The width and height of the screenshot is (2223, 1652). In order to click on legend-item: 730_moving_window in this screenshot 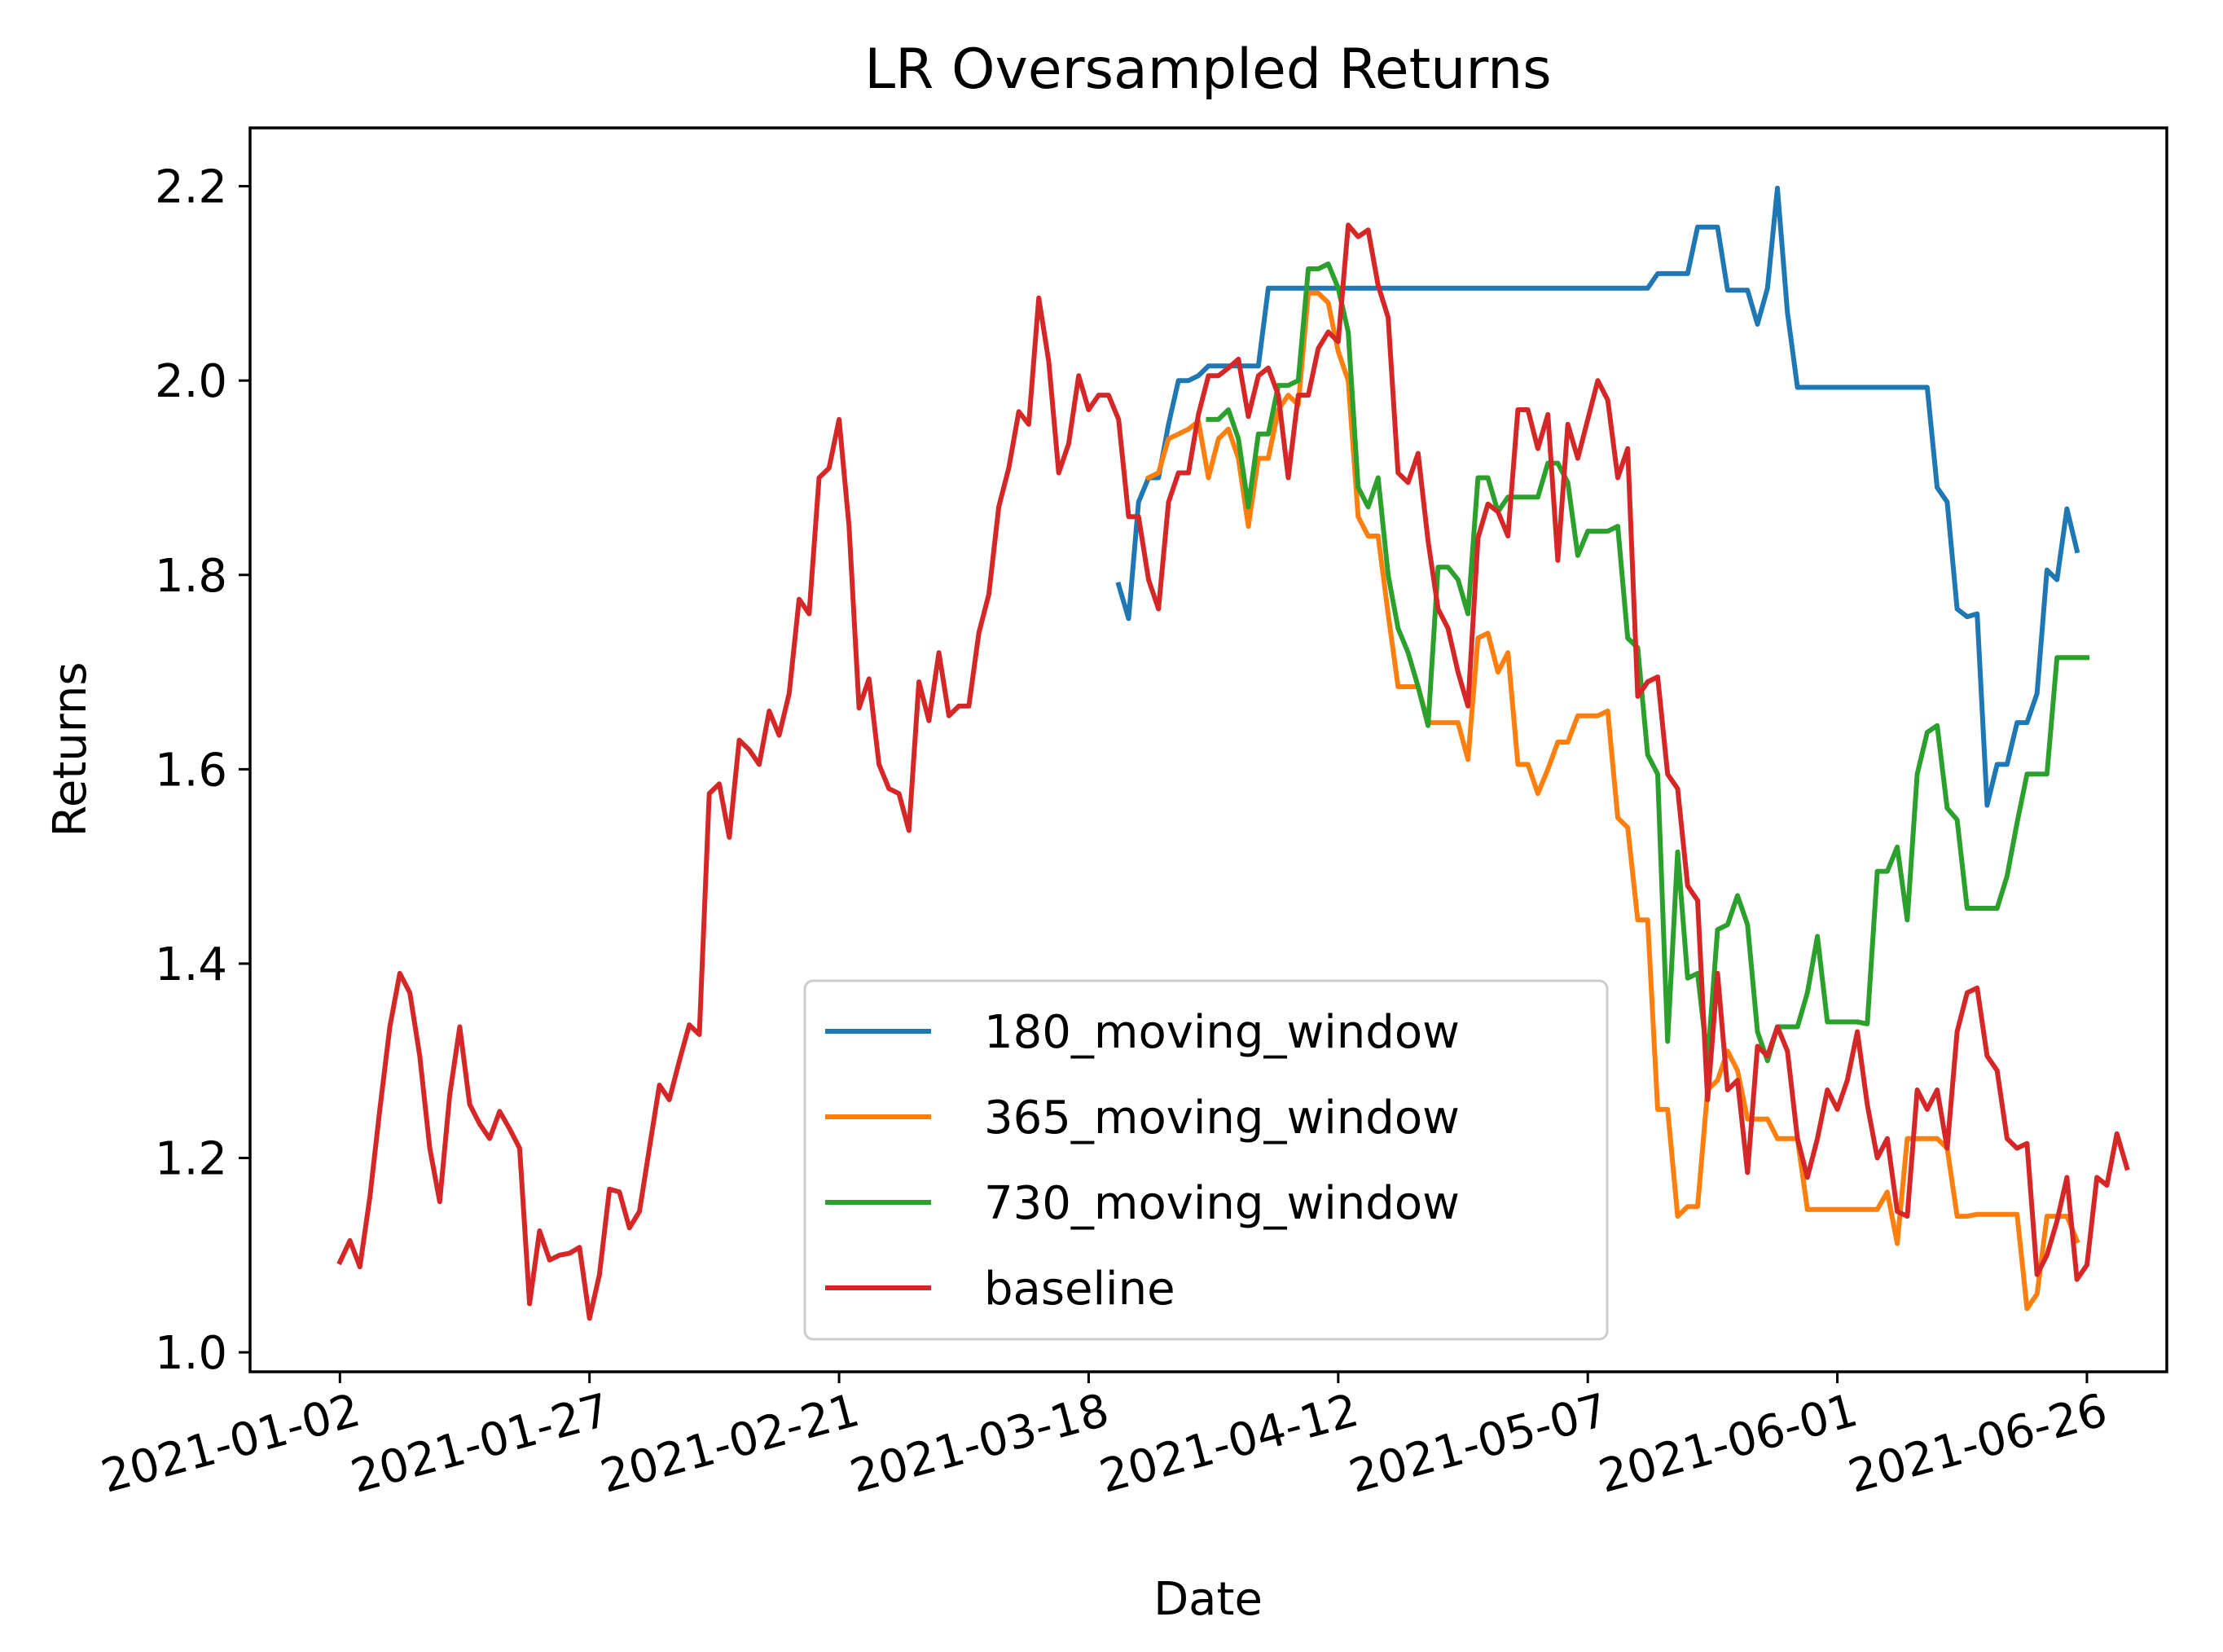, I will do `click(1142, 1203)`.